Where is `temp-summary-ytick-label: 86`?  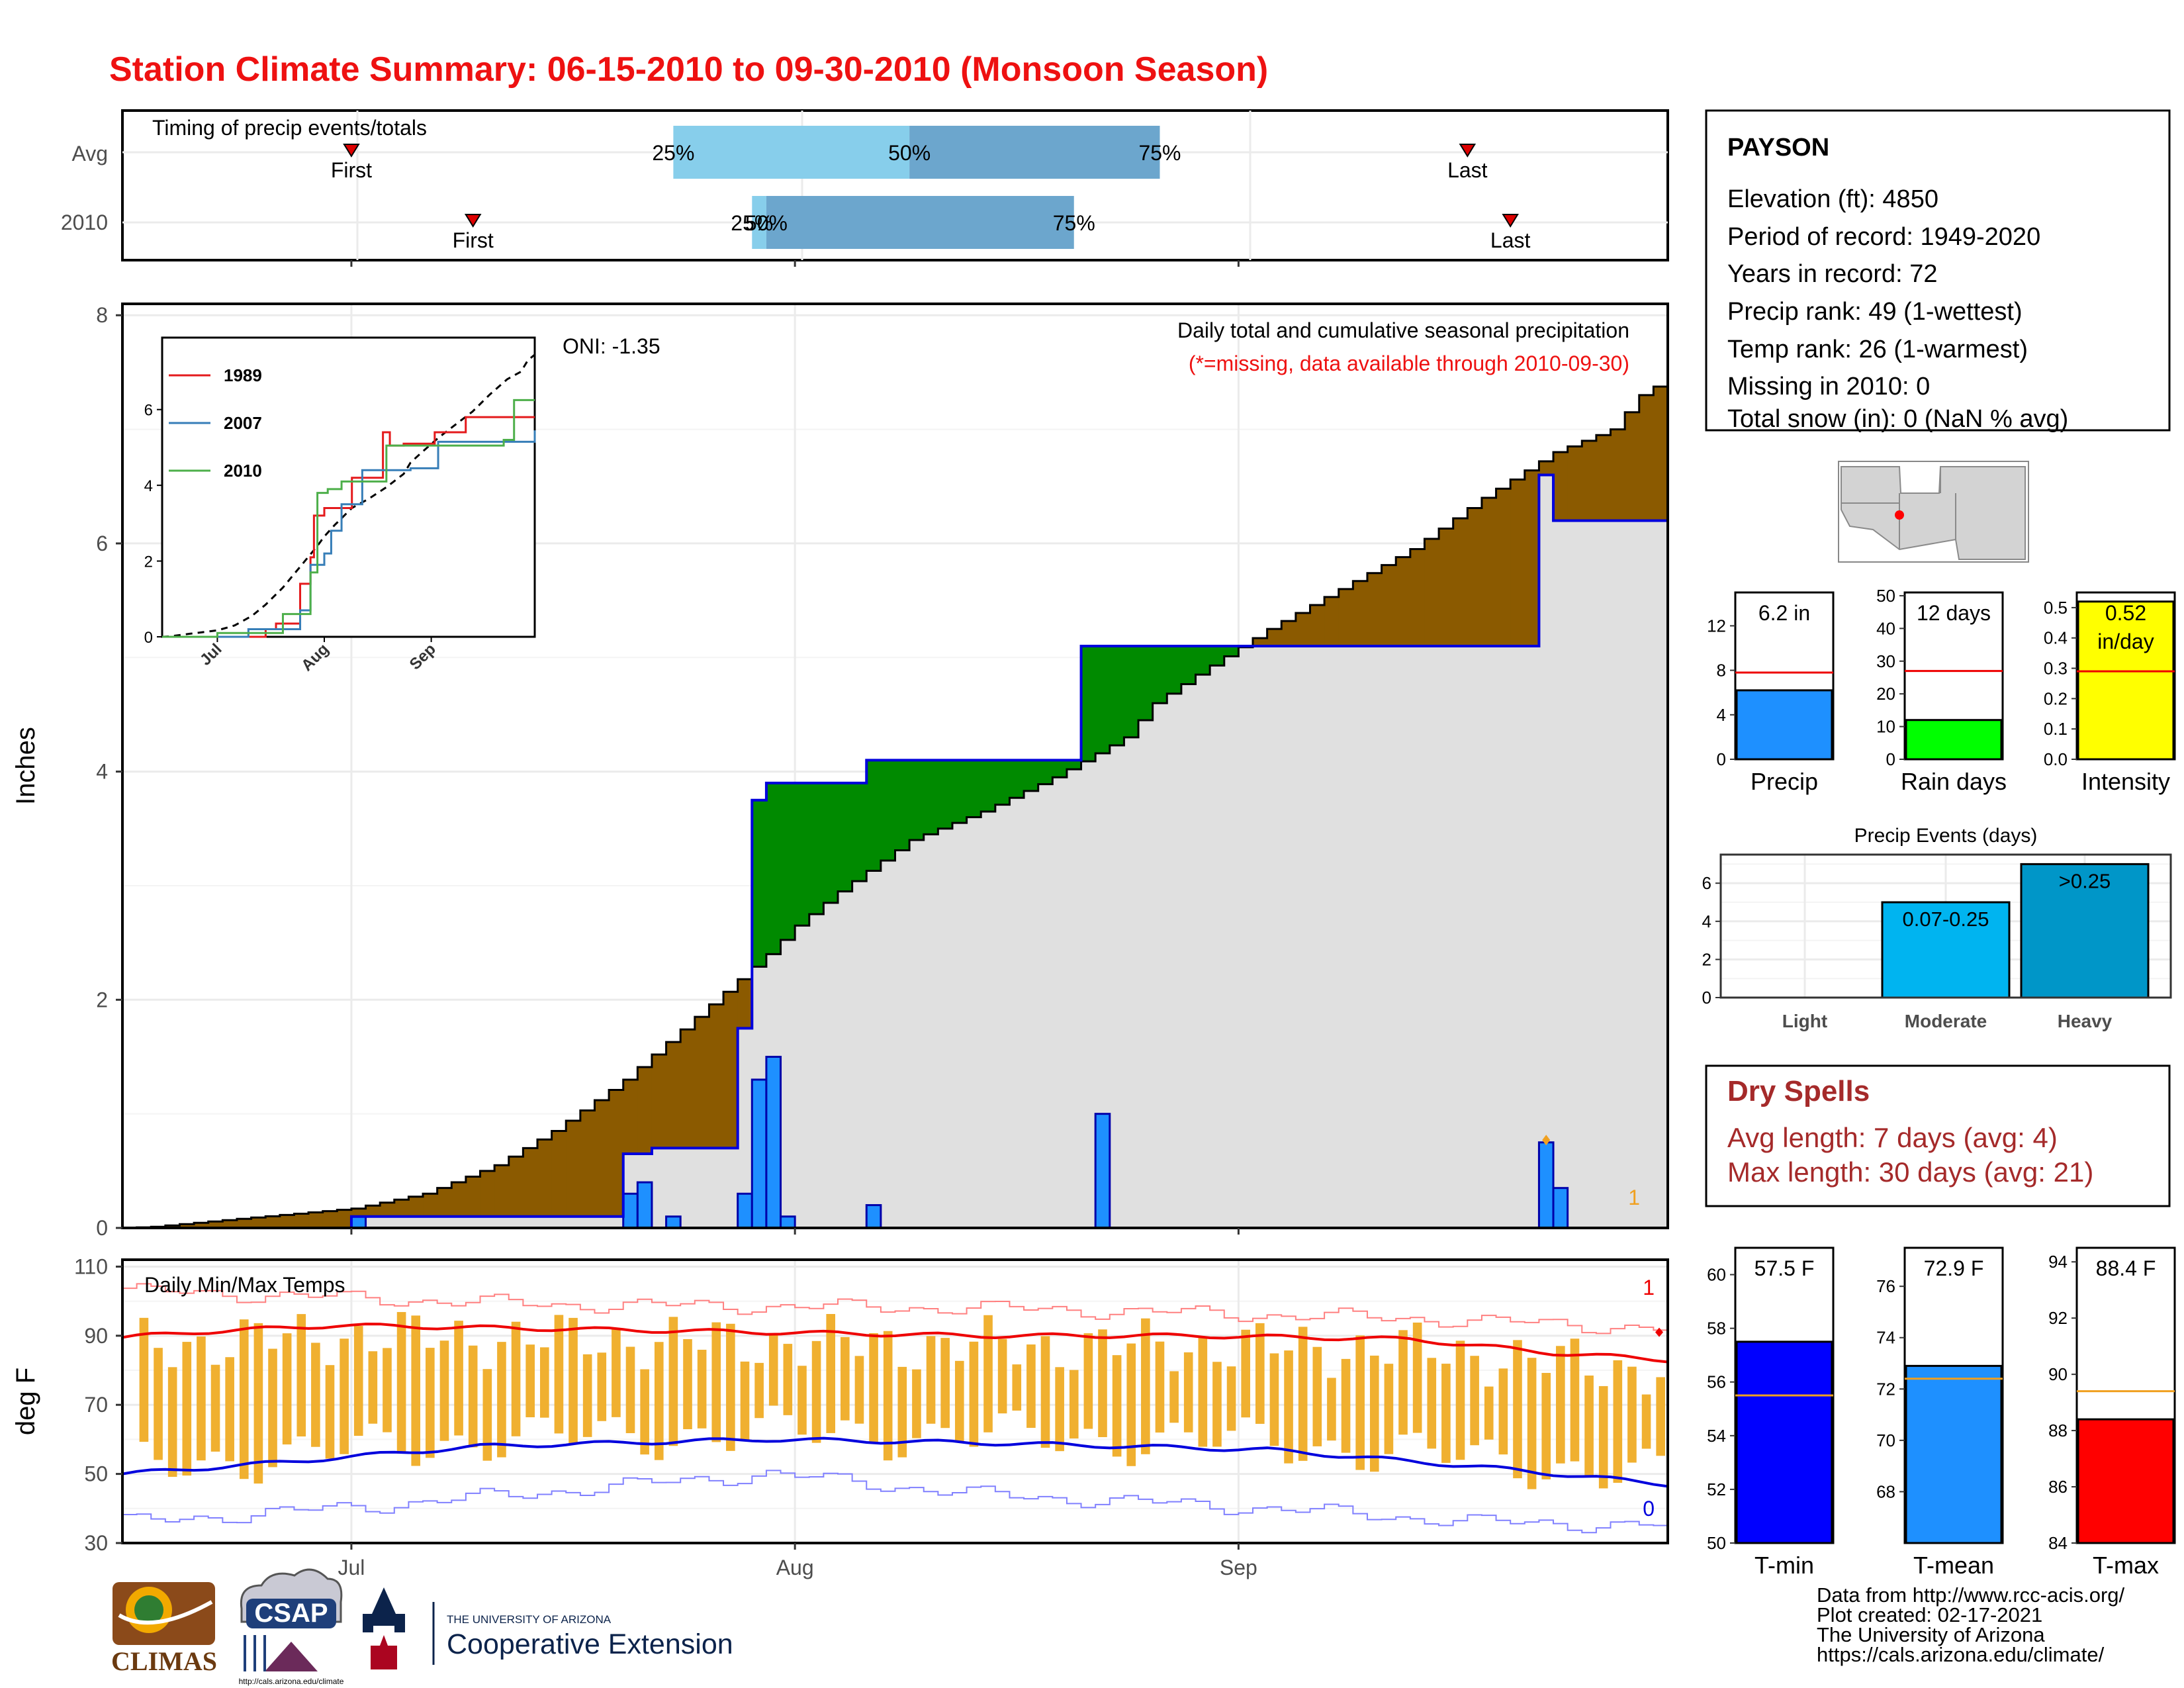
temp-summary-ytick-label: 86 is located at coordinates (2058, 1487).